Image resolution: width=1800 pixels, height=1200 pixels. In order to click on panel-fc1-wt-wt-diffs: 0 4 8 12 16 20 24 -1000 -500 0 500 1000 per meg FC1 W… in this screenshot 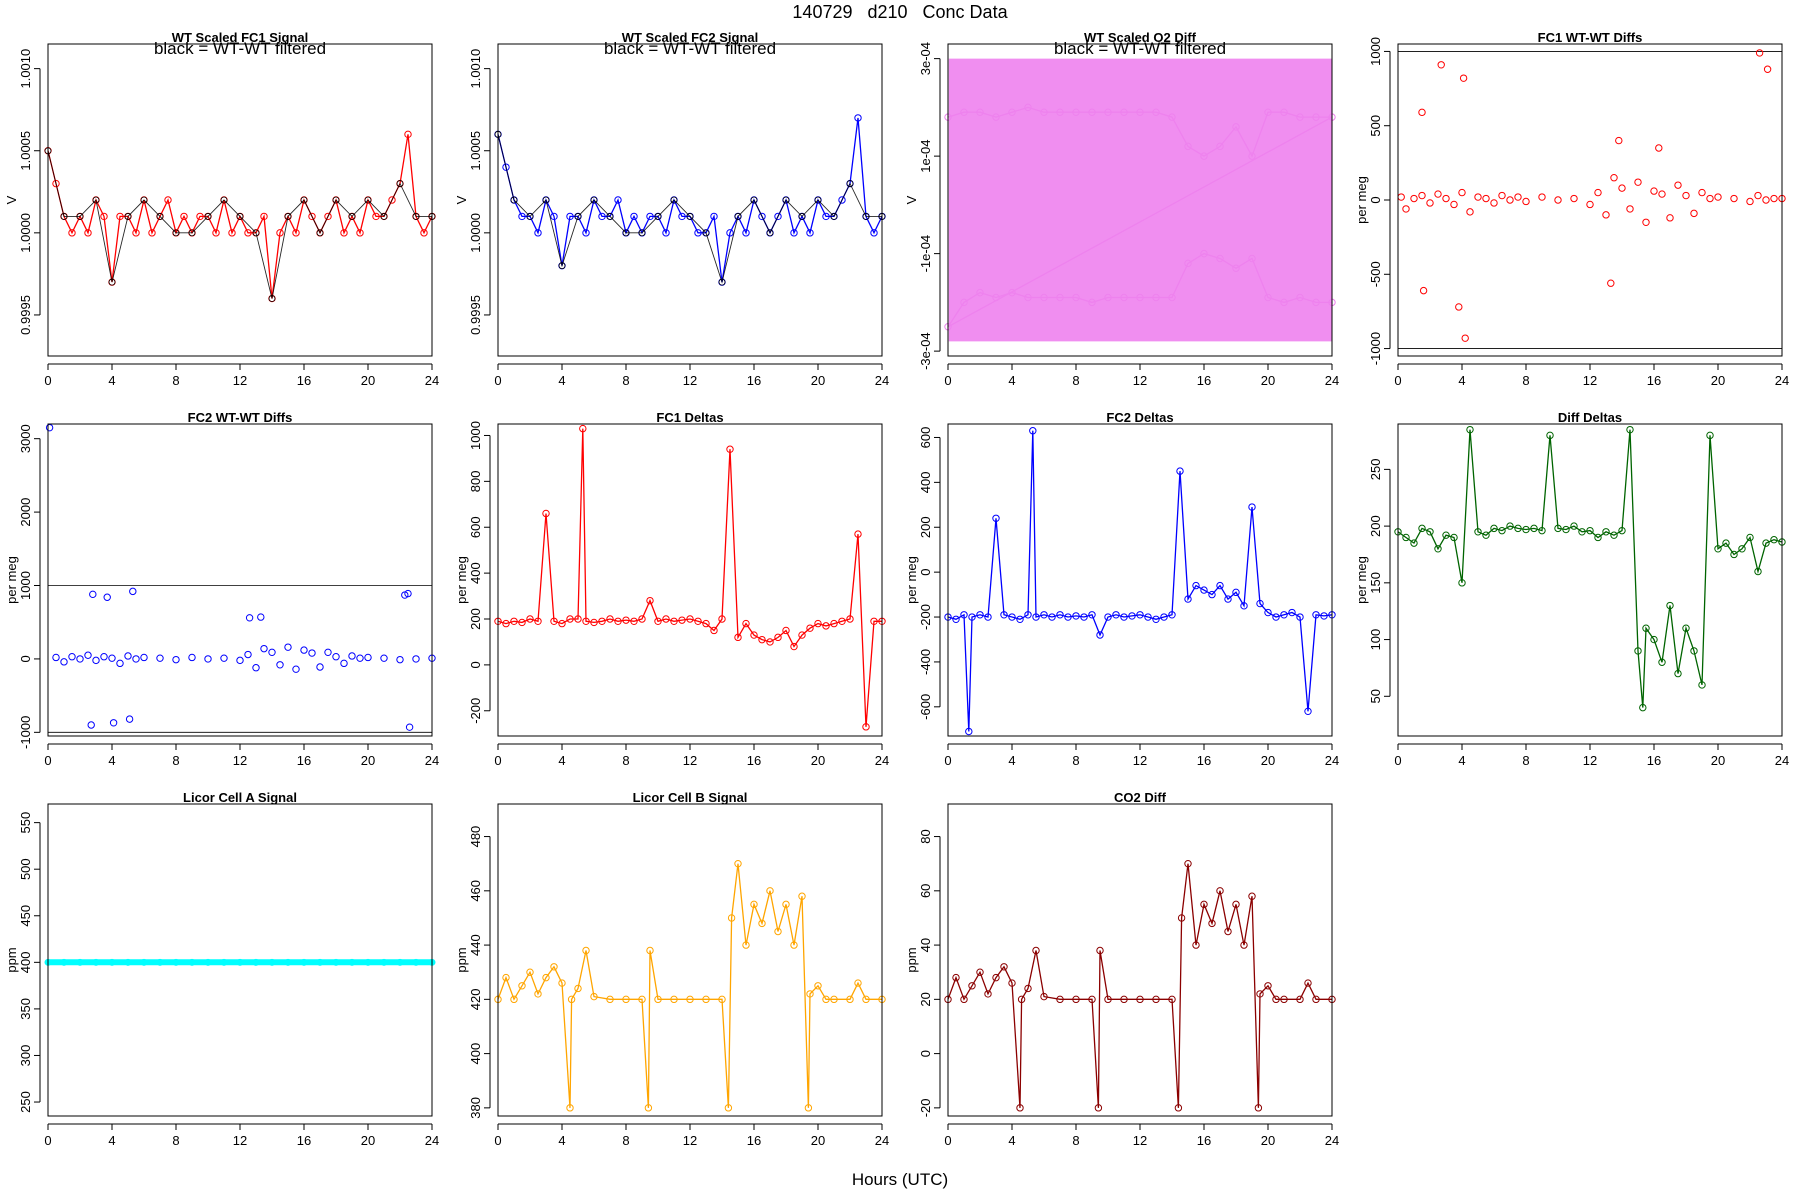, I will do `click(1571, 209)`.